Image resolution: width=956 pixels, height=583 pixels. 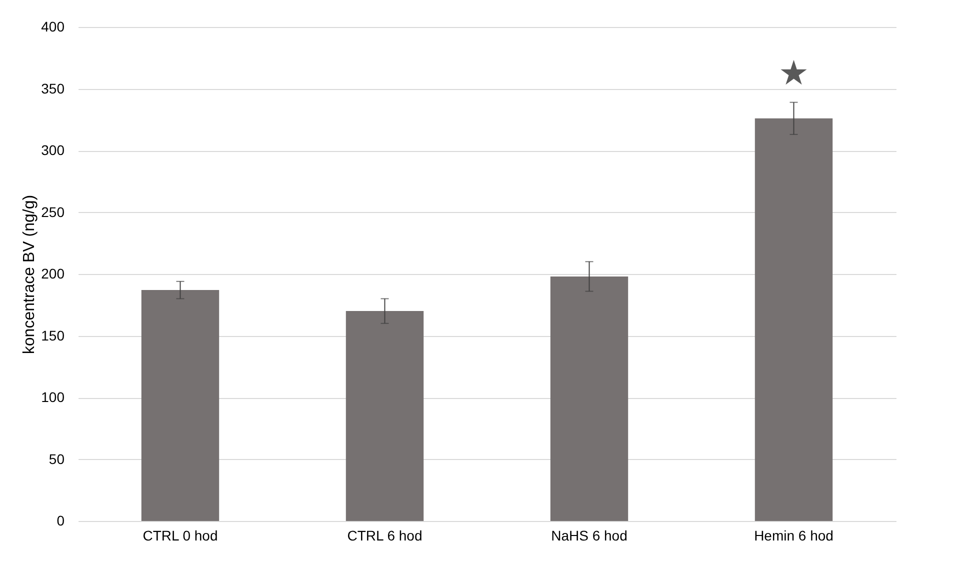 I want to click on annotation: ★, so click(x=793, y=73).